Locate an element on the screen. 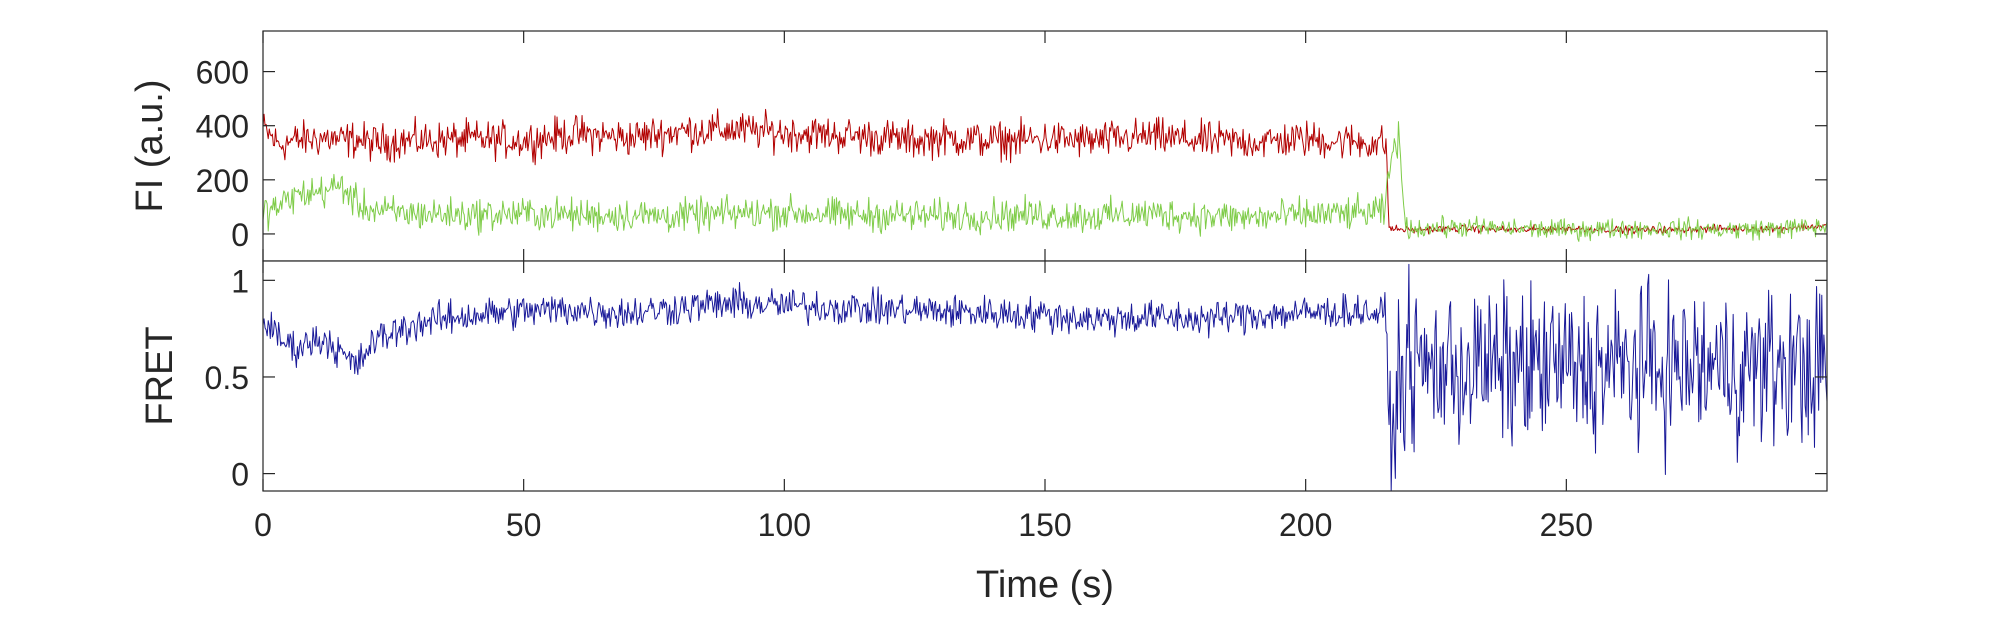  x-tick-label: 250 is located at coordinates (1566, 525).